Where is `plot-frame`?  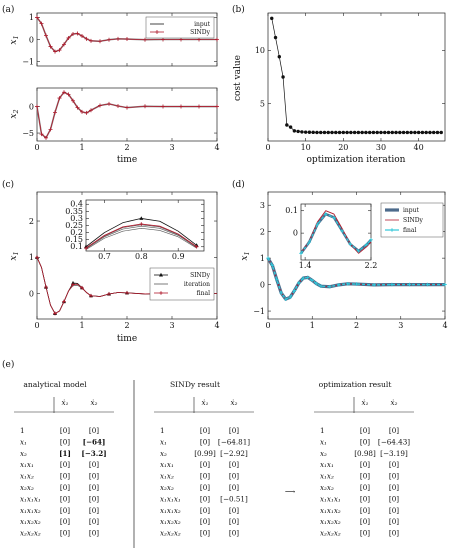 plot-frame is located at coordinates (127, 114).